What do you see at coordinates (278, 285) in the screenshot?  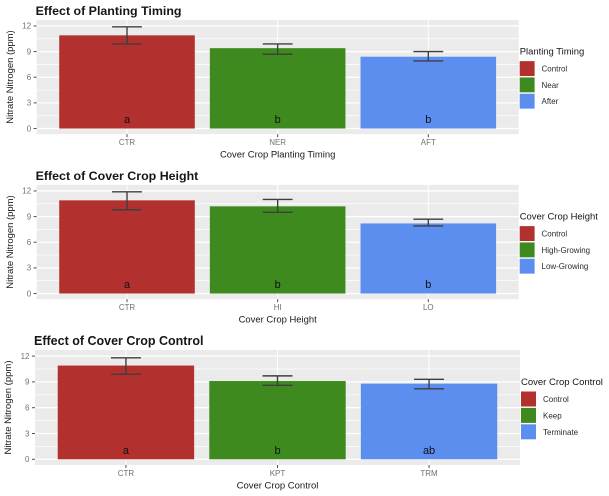 I see `sig-letter-HI: b` at bounding box center [278, 285].